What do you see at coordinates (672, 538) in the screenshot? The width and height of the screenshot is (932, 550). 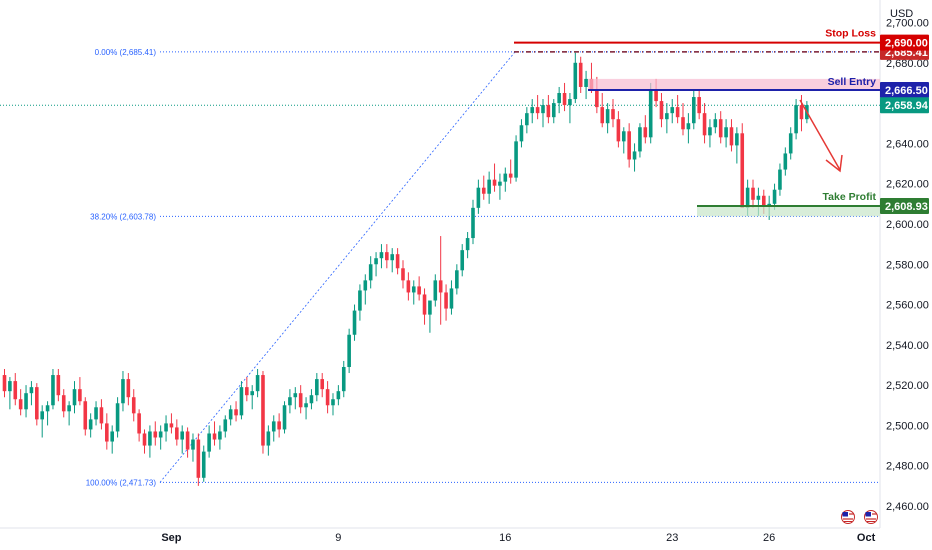 I see `time-label: 23` at bounding box center [672, 538].